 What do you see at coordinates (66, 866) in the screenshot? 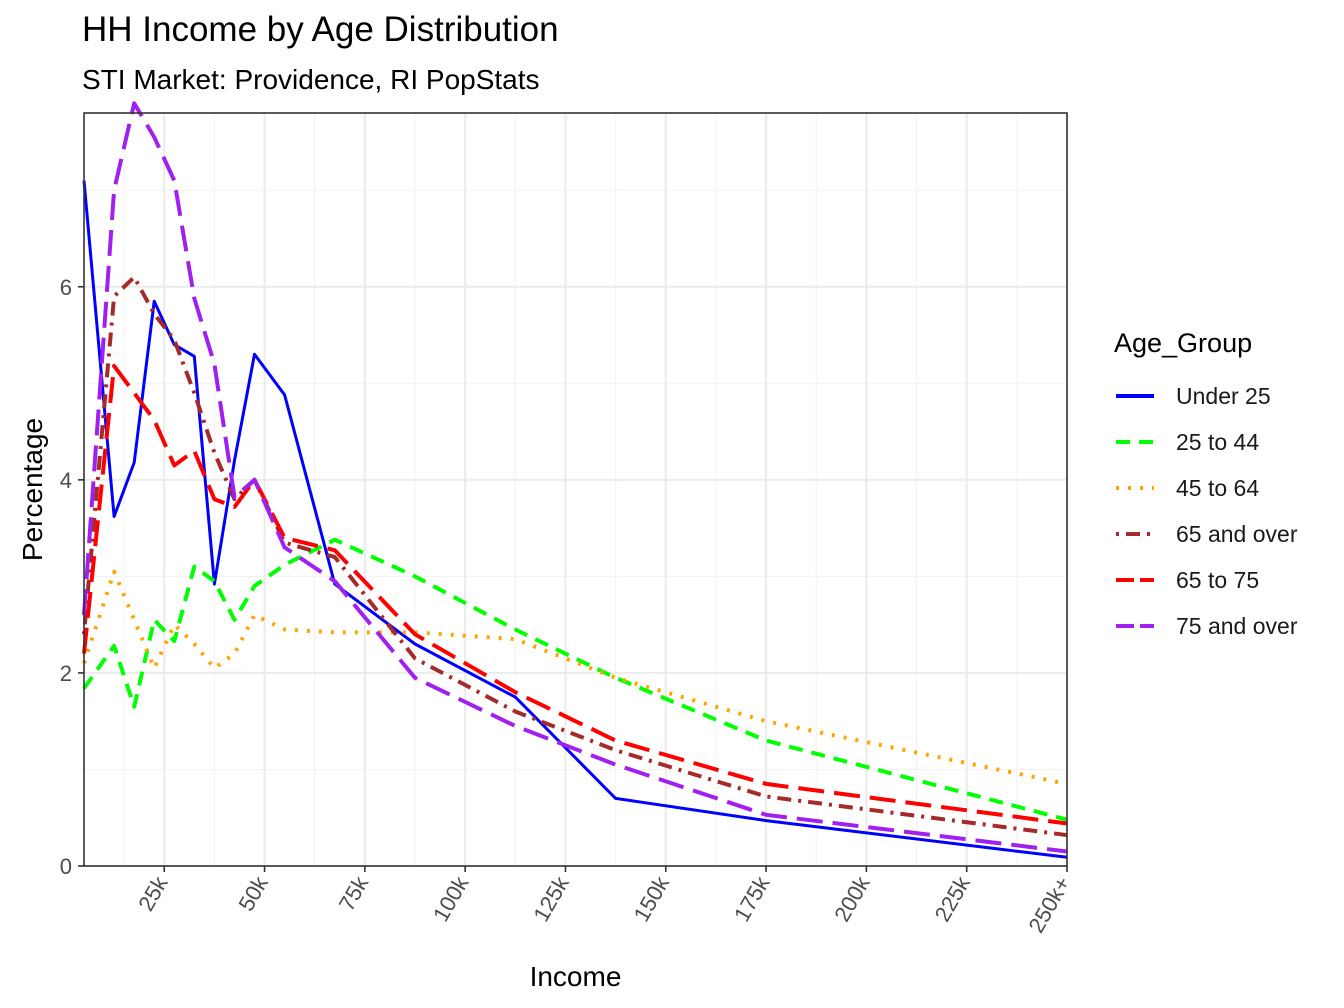
I see `y-tick-label: 0` at bounding box center [66, 866].